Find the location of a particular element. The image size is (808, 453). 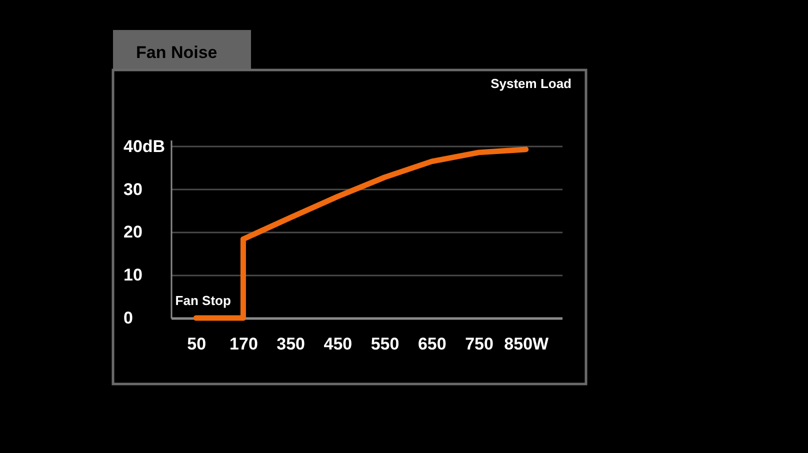

x-tick-label: 170 is located at coordinates (244, 344).